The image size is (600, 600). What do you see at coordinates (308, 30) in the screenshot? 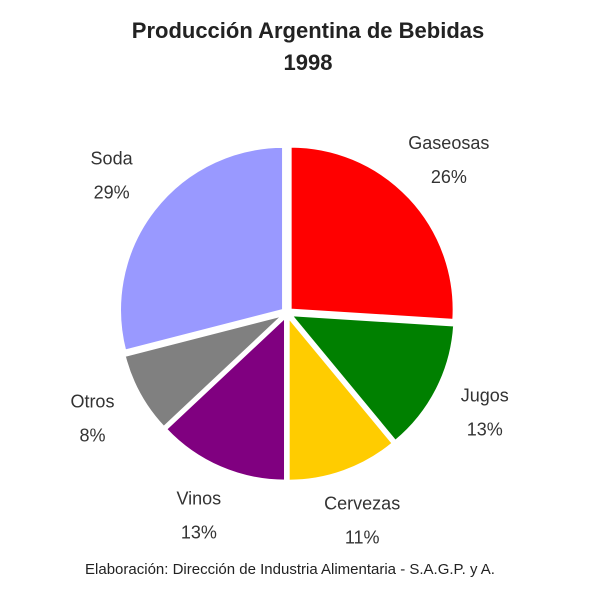
I see `chart-title: Producción Argentina de Bebidas` at bounding box center [308, 30].